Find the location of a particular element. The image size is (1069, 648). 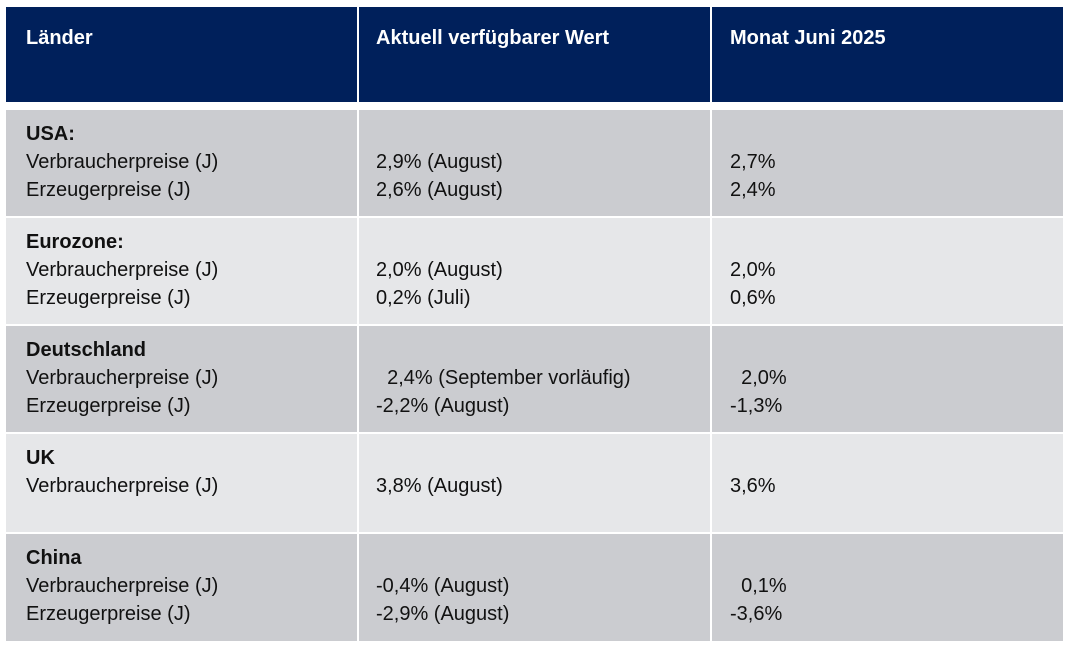

june-value: 0,6% is located at coordinates (753, 298).